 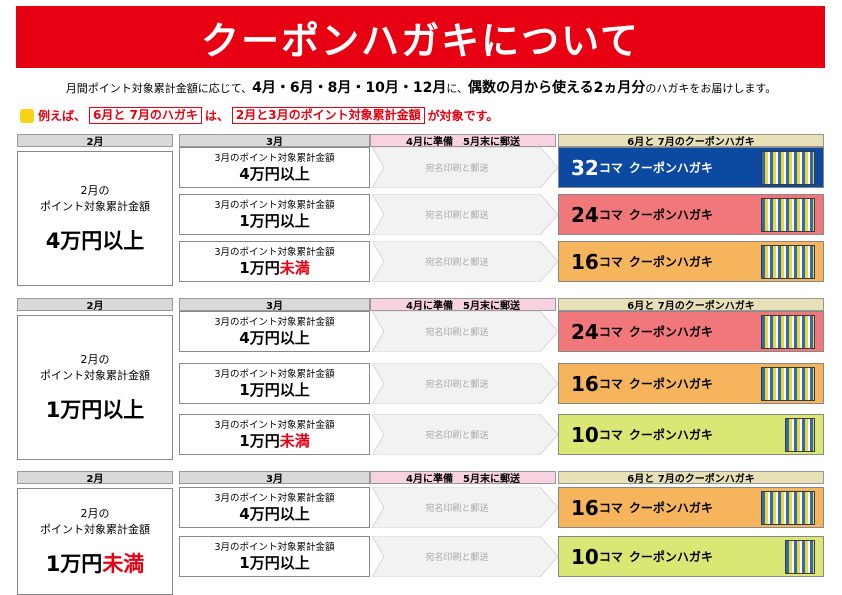 I want to click on page-title: クーポンハガキについて, so click(x=420, y=37).